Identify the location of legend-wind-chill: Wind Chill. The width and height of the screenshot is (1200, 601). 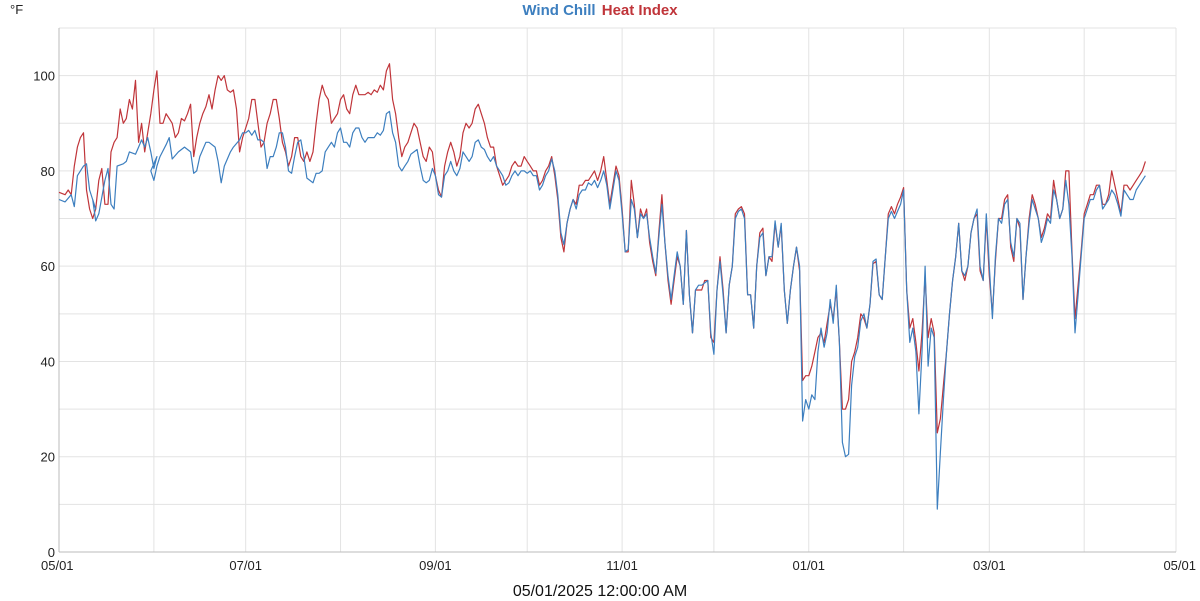
(559, 10).